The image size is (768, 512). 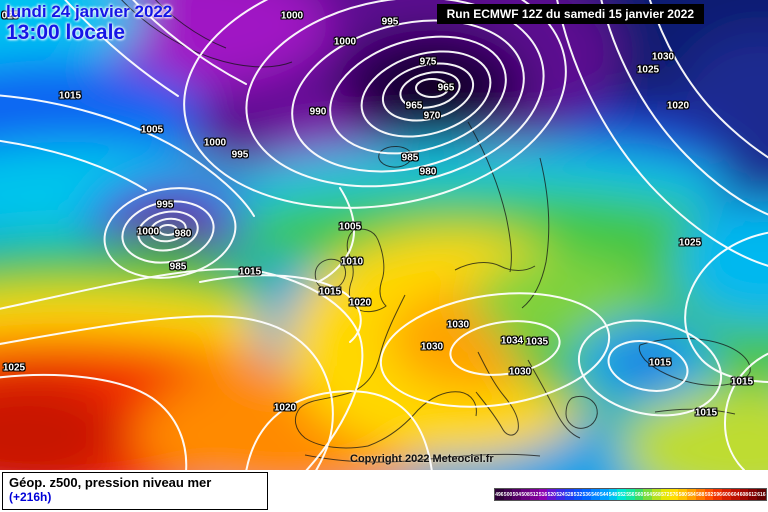 What do you see at coordinates (595, 494) in the screenshot?
I see `scale-cell: 540` at bounding box center [595, 494].